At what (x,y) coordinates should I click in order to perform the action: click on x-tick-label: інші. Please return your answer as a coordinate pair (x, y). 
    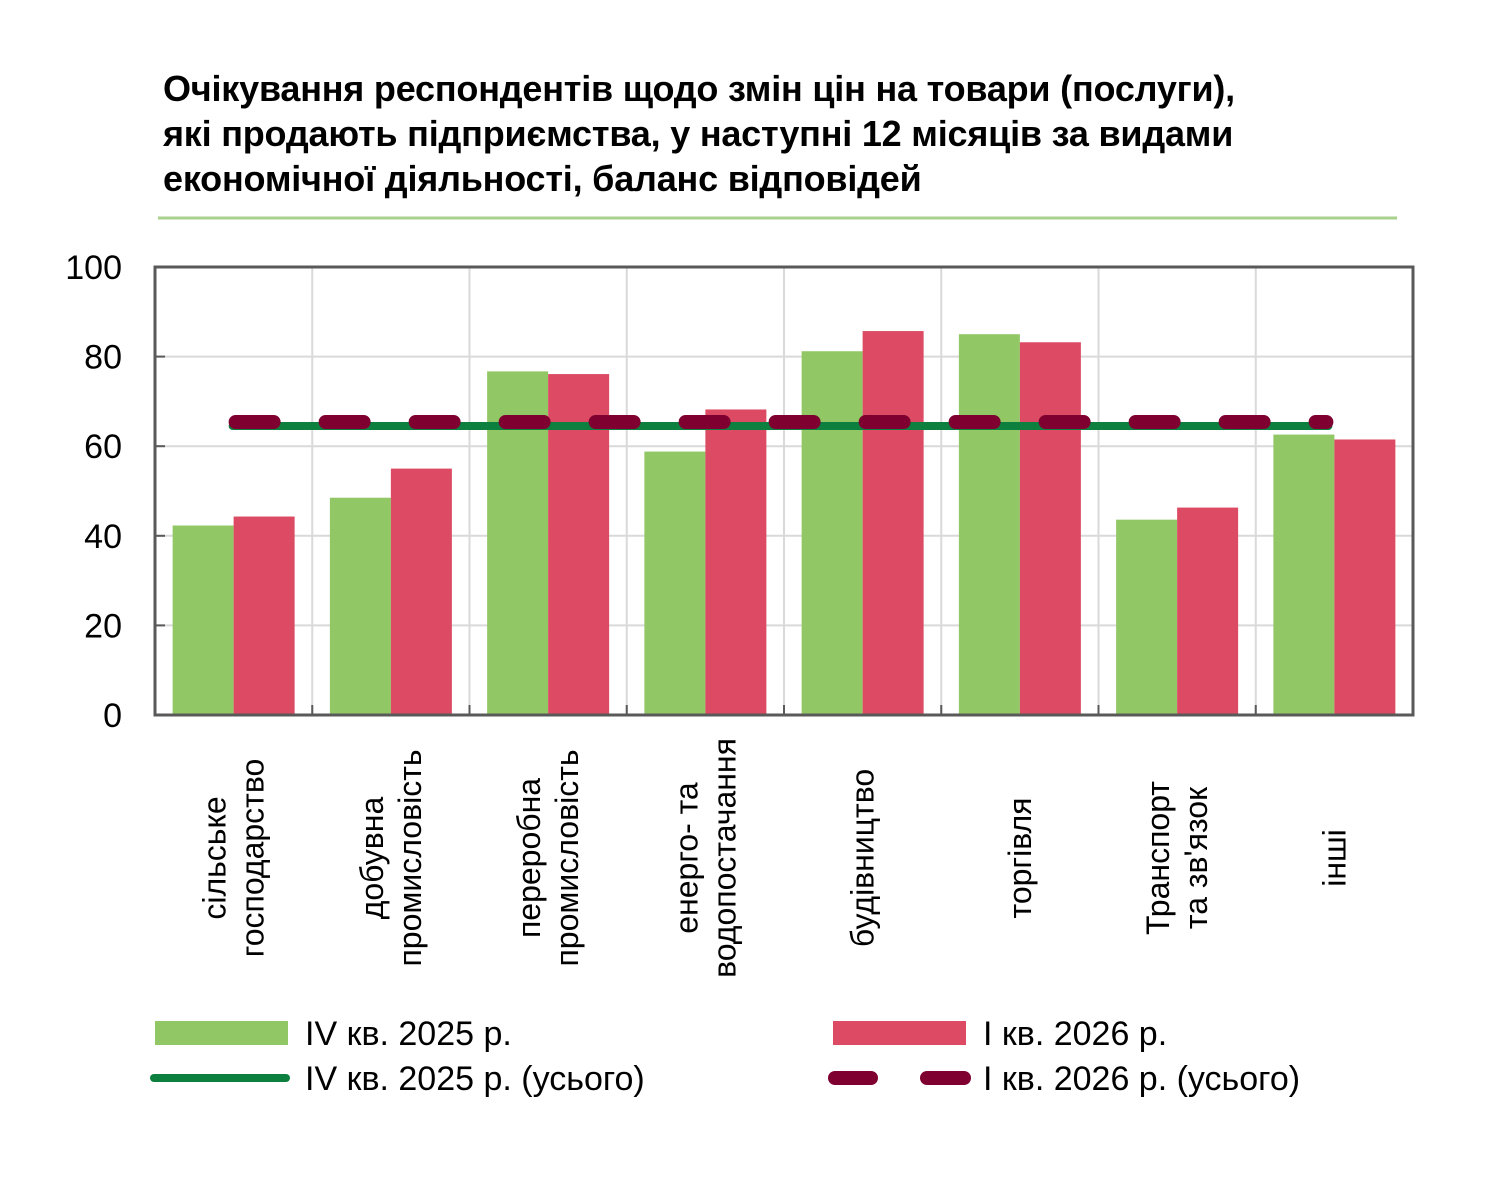
    Looking at the image, I should click on (1334, 858).